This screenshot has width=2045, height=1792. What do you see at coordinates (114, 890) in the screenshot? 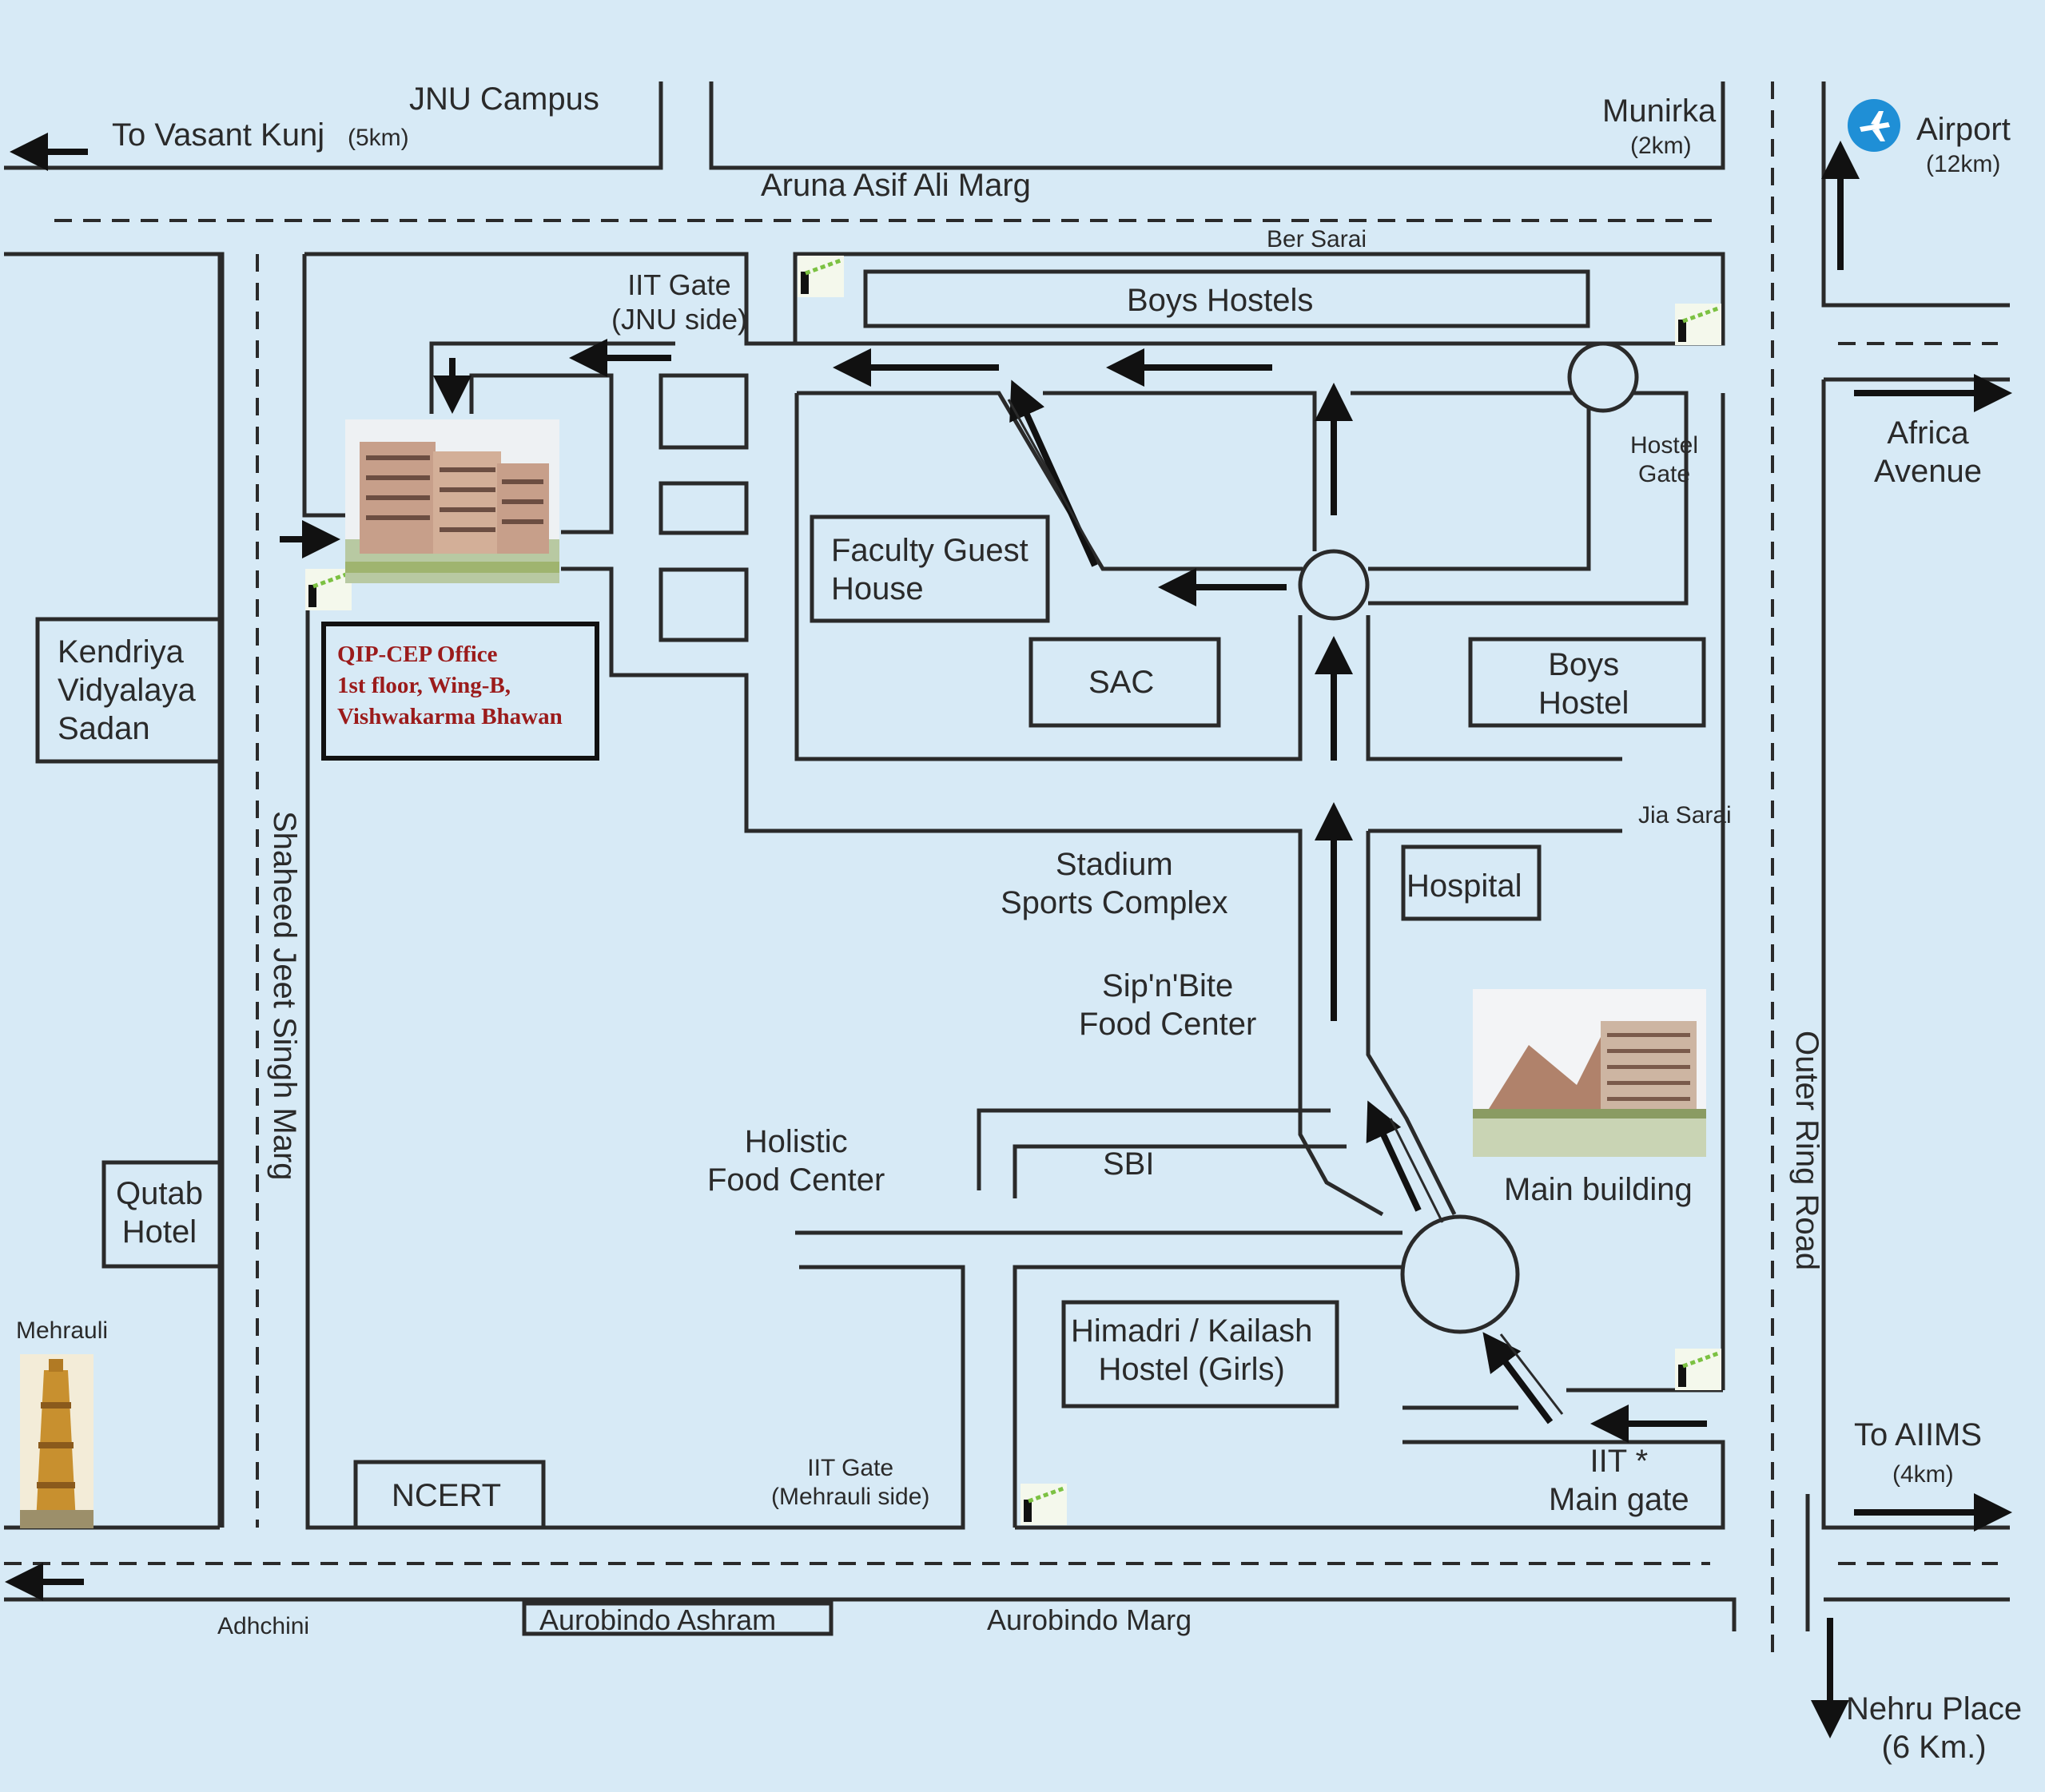
I see `road-top-lower` at bounding box center [114, 890].